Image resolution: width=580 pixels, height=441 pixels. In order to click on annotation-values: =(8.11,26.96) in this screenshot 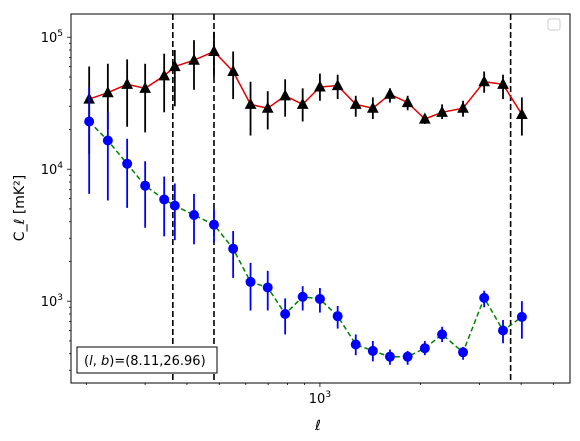, I will do `click(159, 361)`.